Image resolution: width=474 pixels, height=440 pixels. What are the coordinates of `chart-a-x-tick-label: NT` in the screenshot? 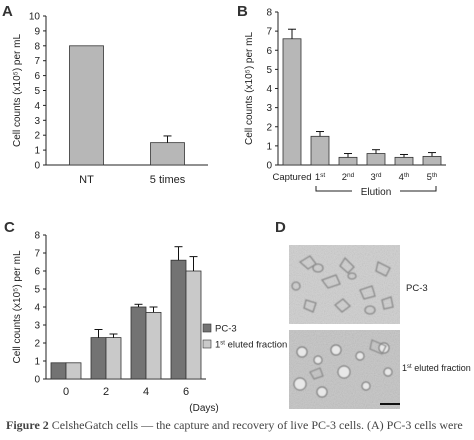 It's located at (86, 180).